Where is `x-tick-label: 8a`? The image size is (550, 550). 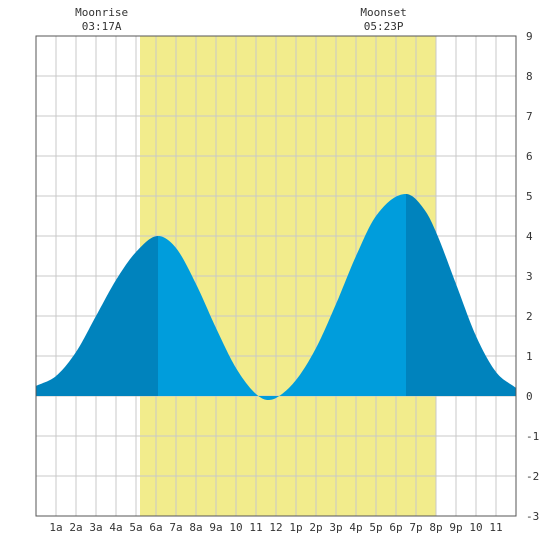
x-tick-label: 8a is located at coordinates (195, 527).